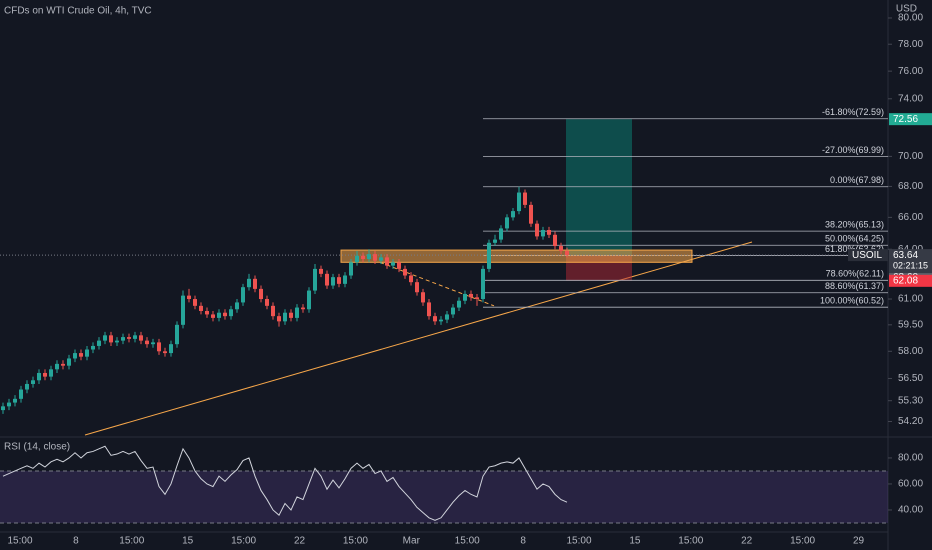 The width and height of the screenshot is (932, 550). Describe the element at coordinates (188, 541) in the screenshot. I see `x-tick-label: 15` at that location.